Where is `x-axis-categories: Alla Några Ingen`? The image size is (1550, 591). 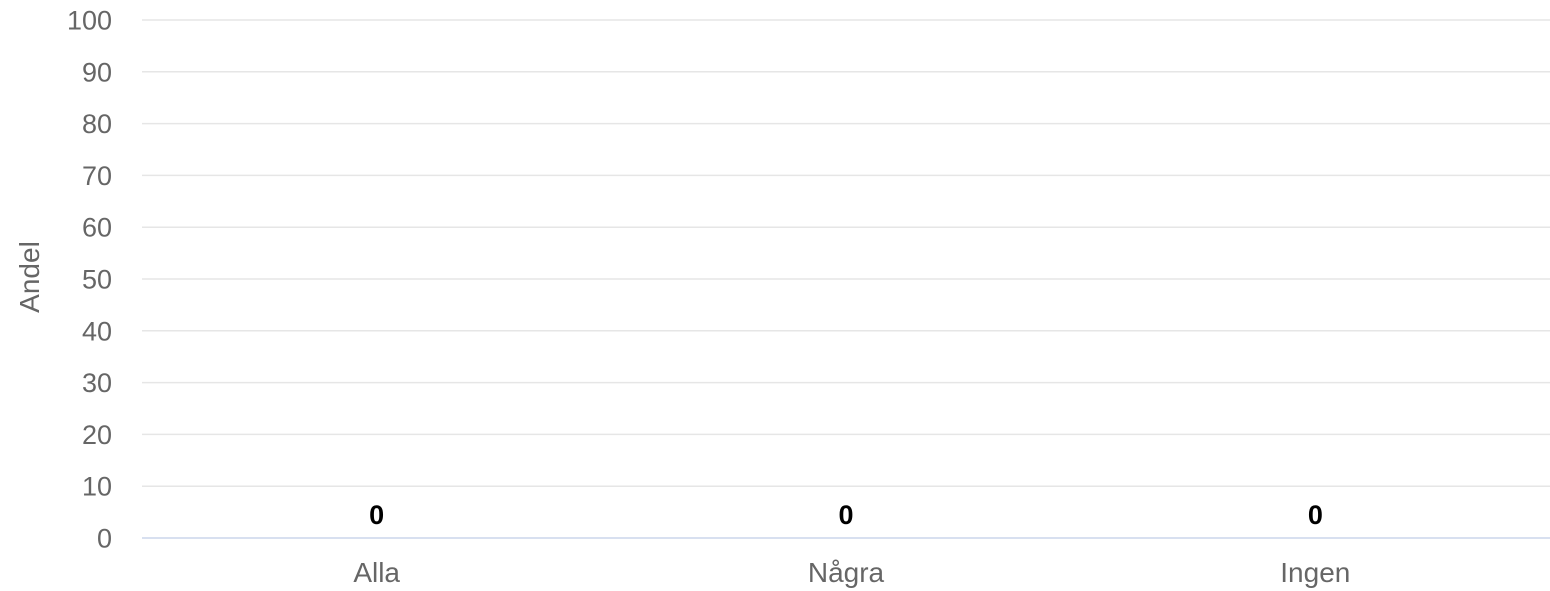
x-axis-categories: Alla Några Ingen is located at coordinates (851, 572).